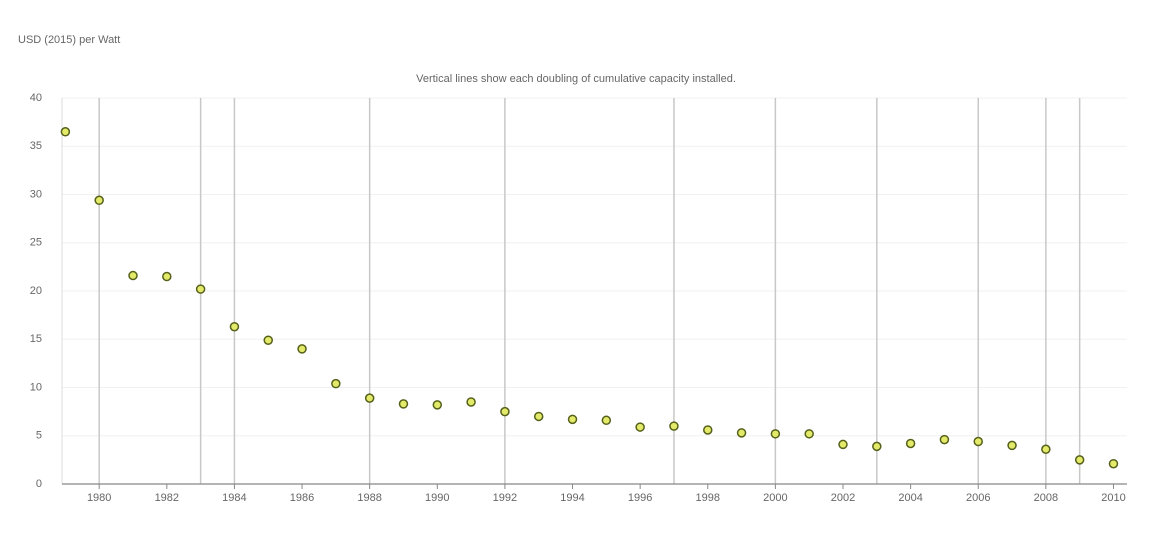 Image resolution: width=1168 pixels, height=540 pixels. What do you see at coordinates (36, 194) in the screenshot?
I see `y-tick-label: 30` at bounding box center [36, 194].